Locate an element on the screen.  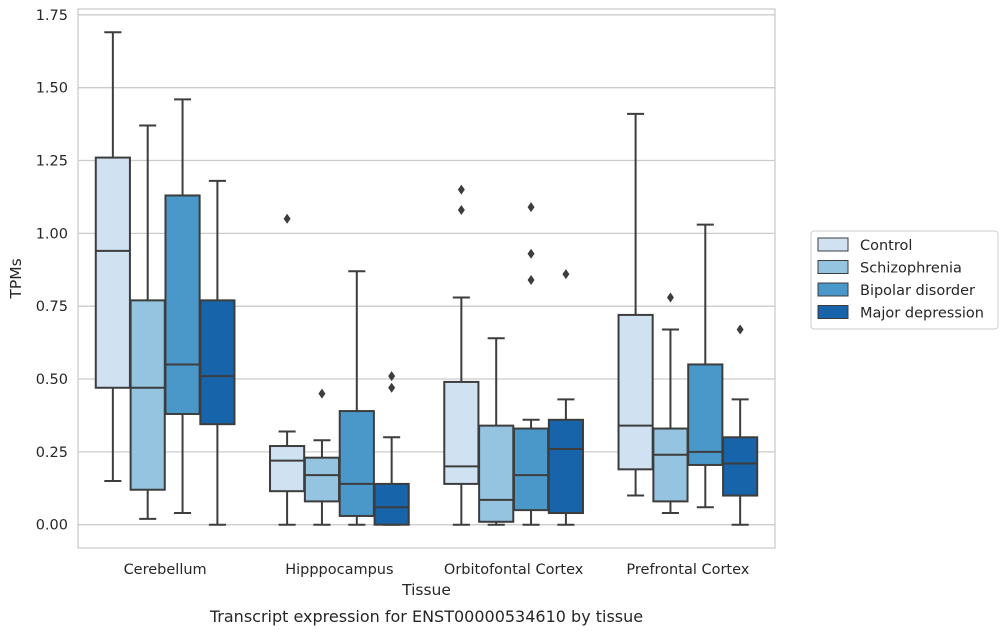
y-tick-label: 0.00 is located at coordinates (52, 526).